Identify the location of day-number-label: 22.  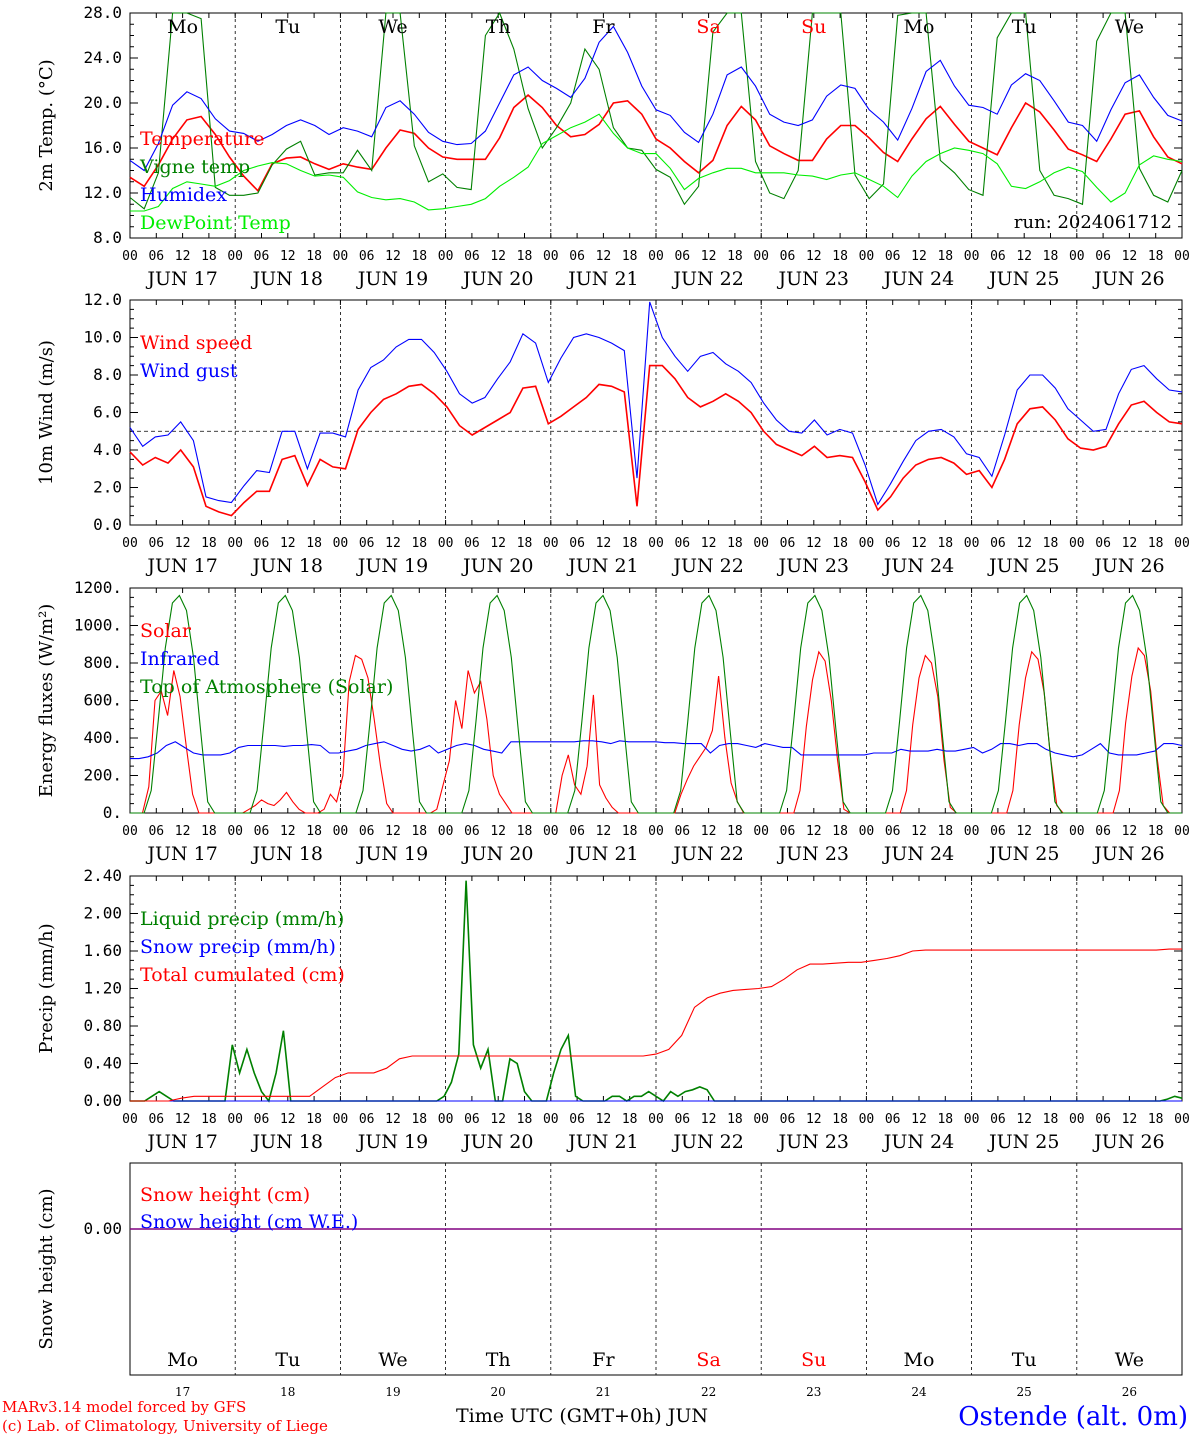
(708, 1392).